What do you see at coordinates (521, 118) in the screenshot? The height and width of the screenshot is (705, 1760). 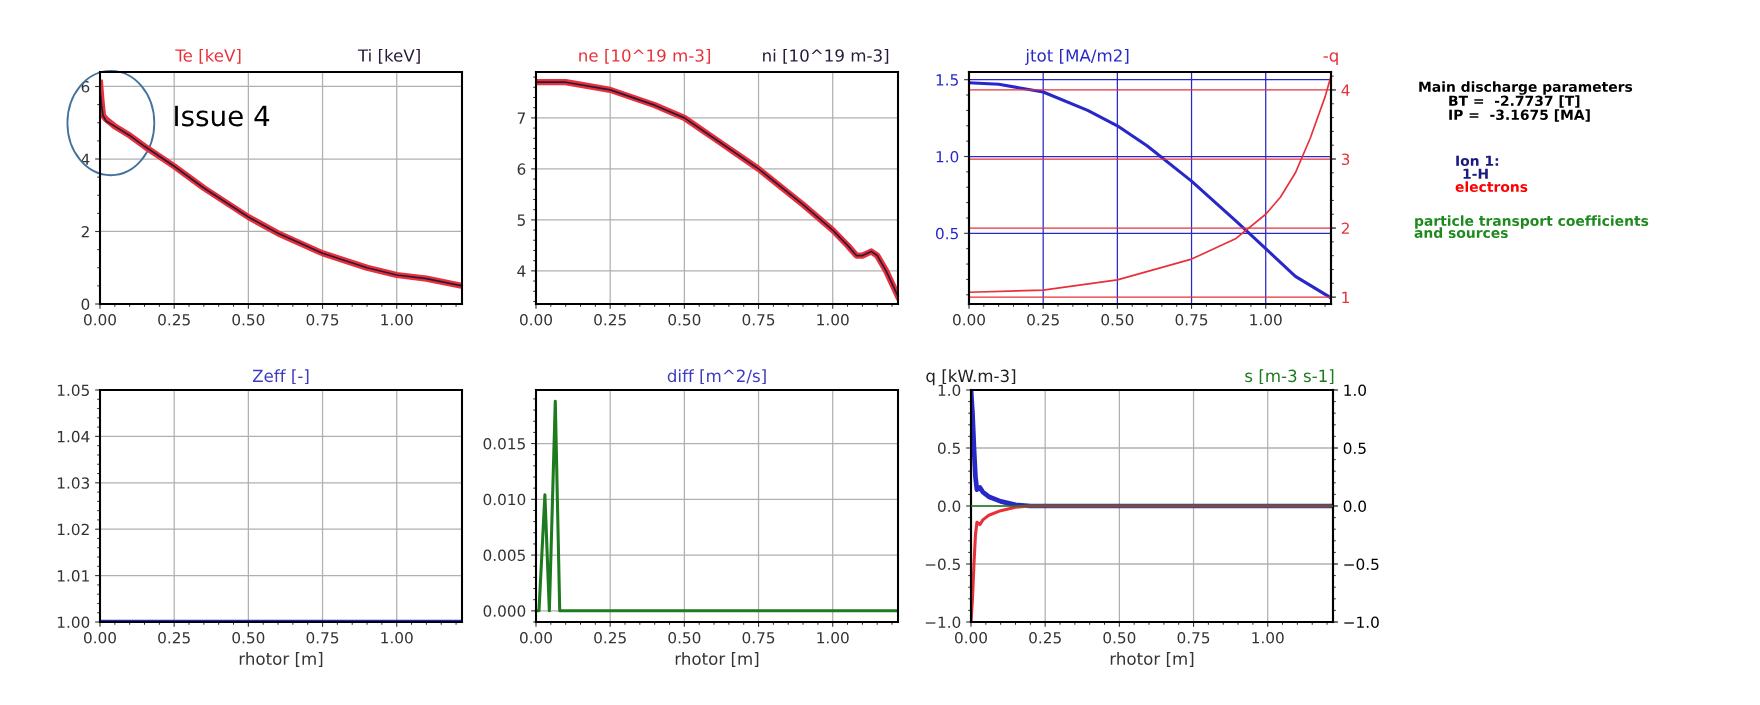 I see `y-tick-label: 7` at bounding box center [521, 118].